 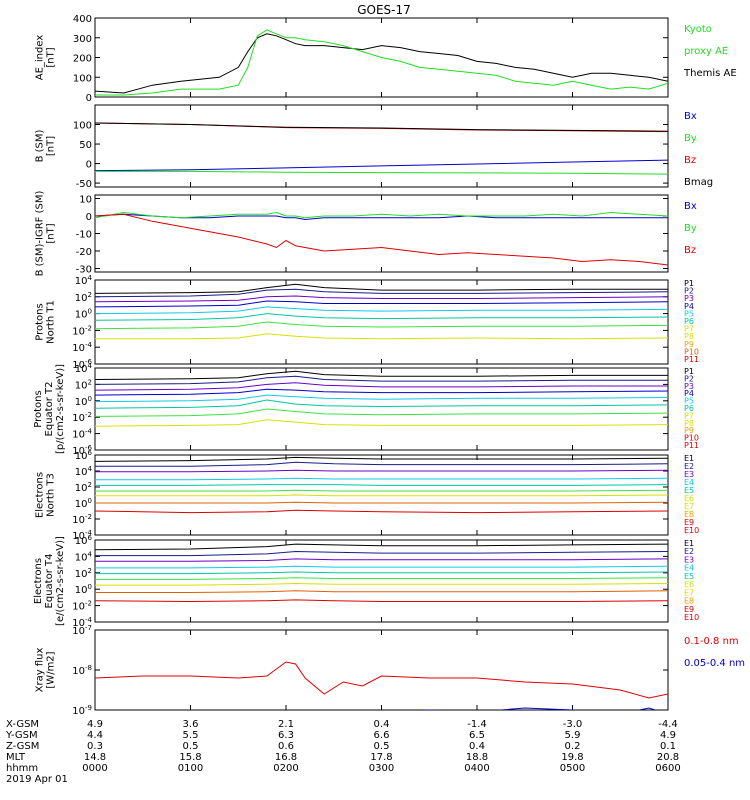 What do you see at coordinates (82, 59) in the screenshot?
I see `y-tick-label: 200` at bounding box center [82, 59].